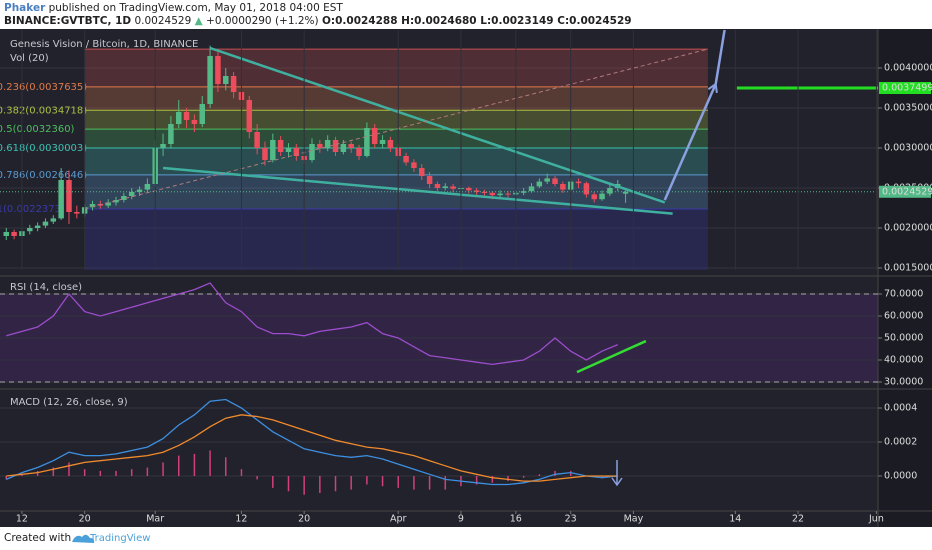 The height and width of the screenshot is (550, 932). I want to click on macd-title: MACD (12, 26, close, 9), so click(69, 402).